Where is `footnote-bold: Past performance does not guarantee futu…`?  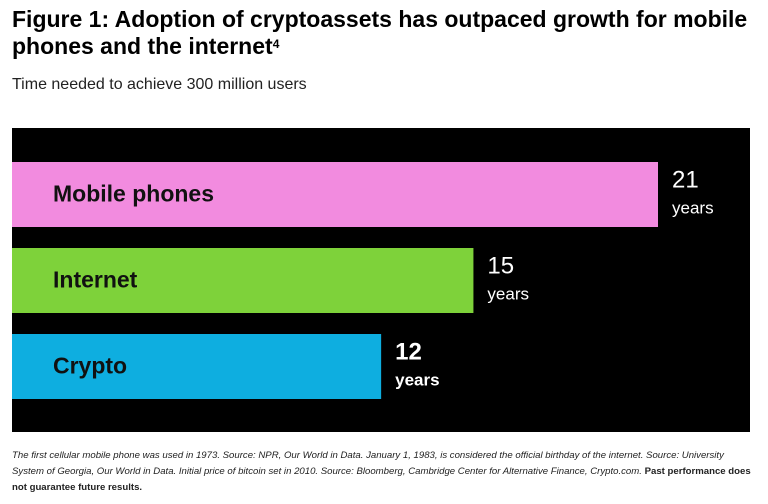 footnote-bold: Past performance does not guarantee futu… is located at coordinates (381, 479).